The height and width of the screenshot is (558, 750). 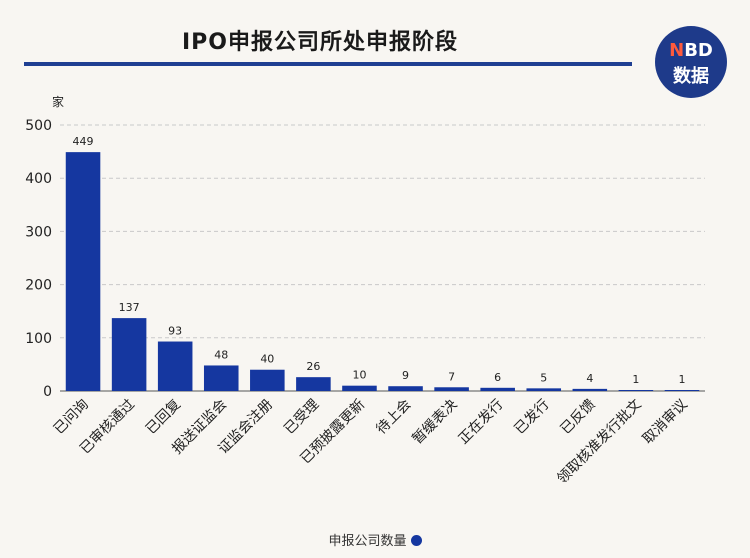 I want to click on x-tick-label: 已受理, so click(x=301, y=417).